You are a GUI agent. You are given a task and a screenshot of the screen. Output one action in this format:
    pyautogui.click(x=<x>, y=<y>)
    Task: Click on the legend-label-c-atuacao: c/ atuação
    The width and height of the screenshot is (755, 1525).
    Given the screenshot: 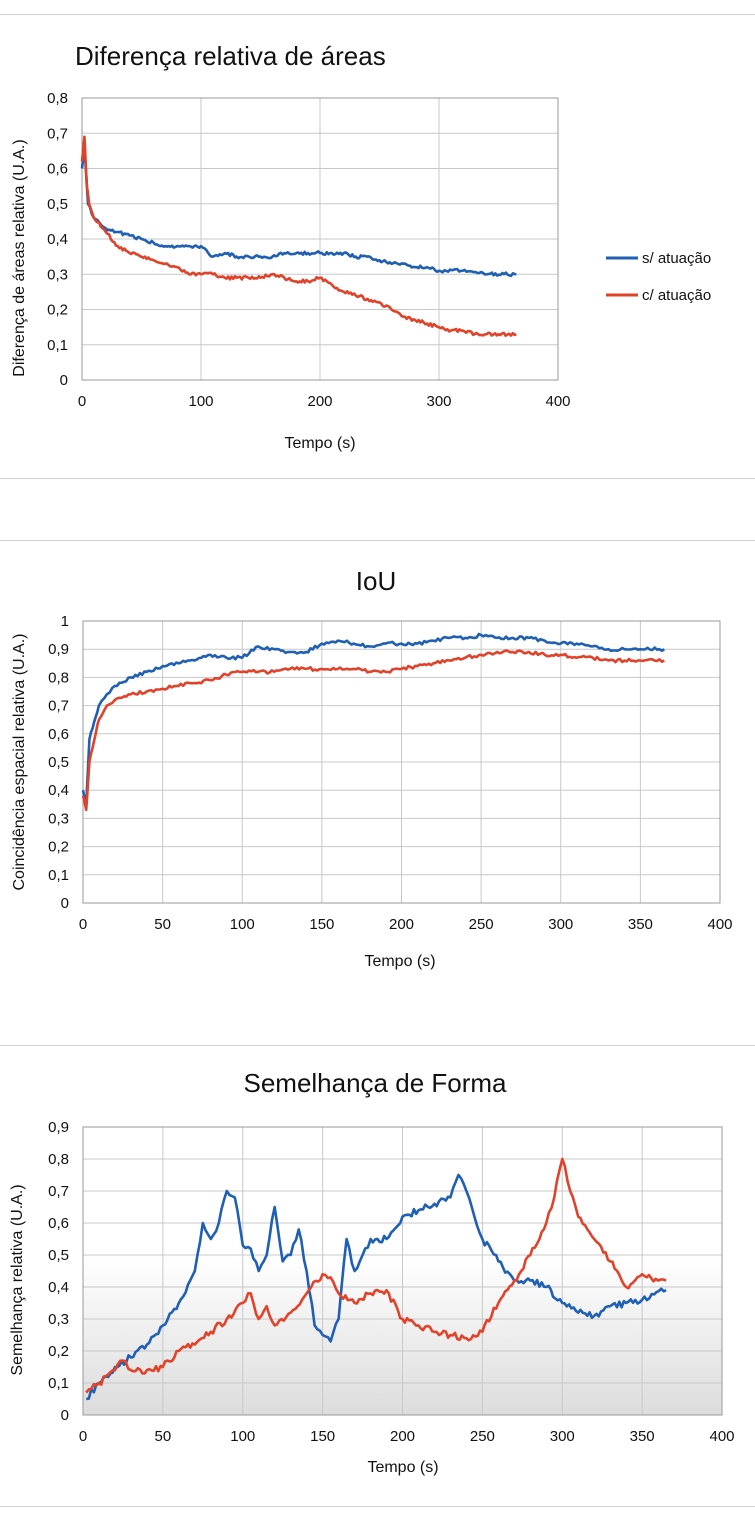 What is the action you would take?
    pyautogui.click(x=676, y=295)
    